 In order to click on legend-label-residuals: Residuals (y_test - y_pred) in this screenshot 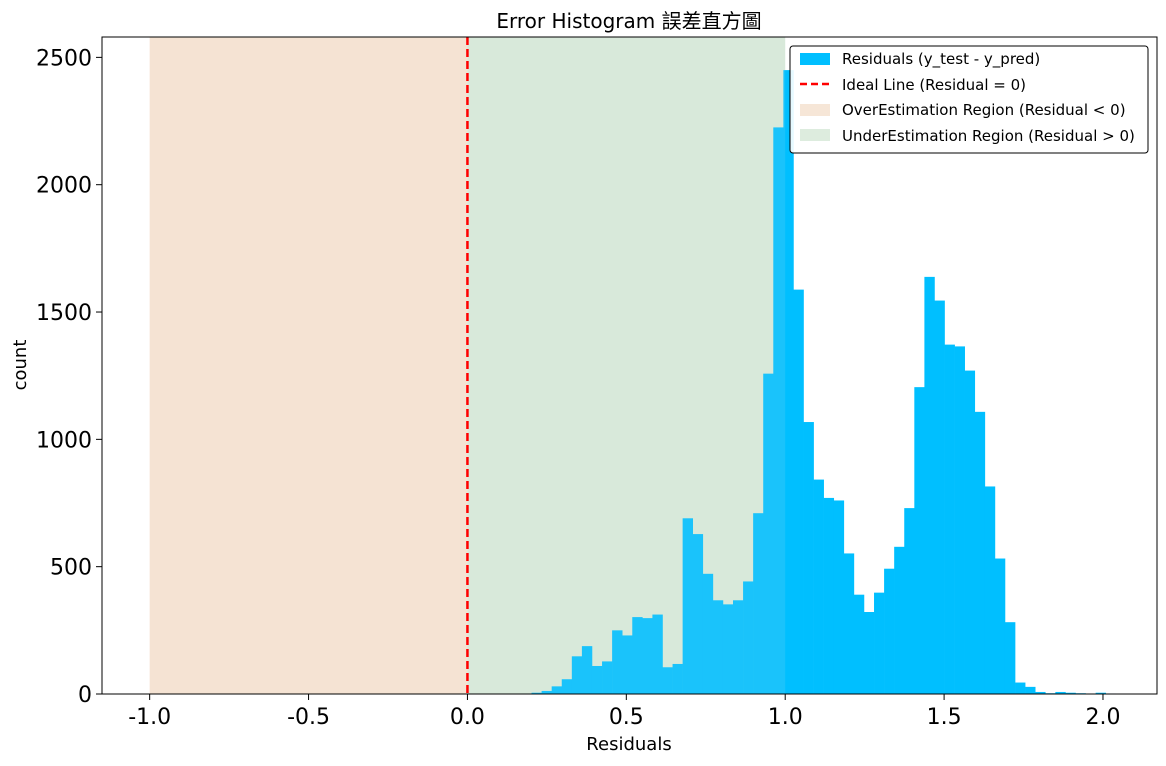, I will do `click(941, 59)`.